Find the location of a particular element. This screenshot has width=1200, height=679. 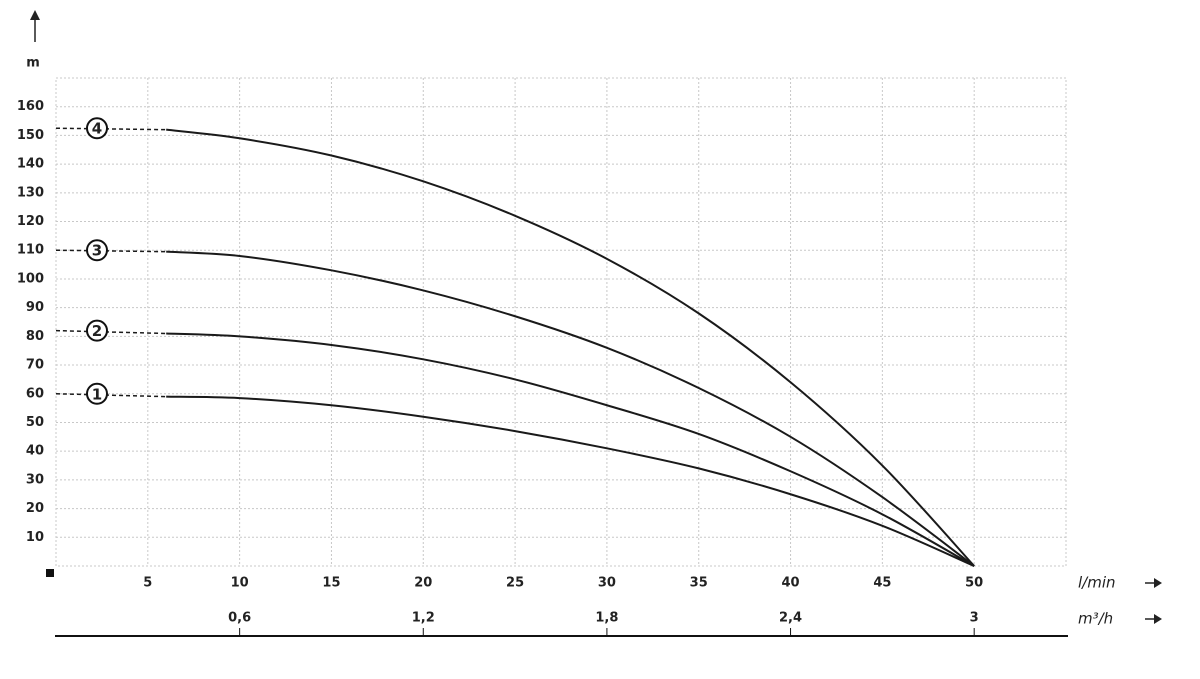

y-tick-label: 140 is located at coordinates (30, 164).